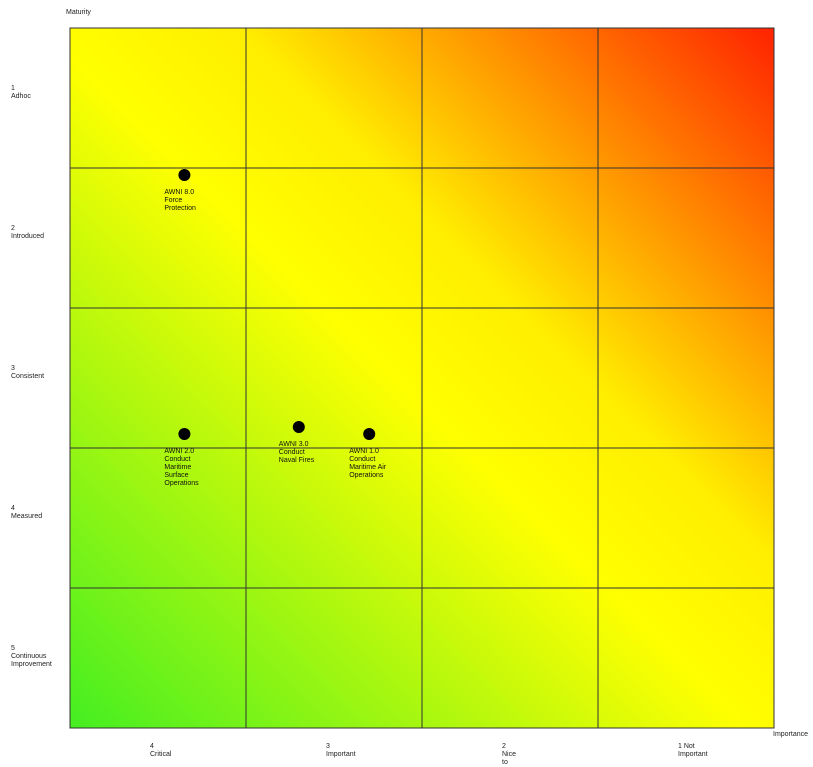  I want to click on data-point-label: AWNI 8.0 Force Protection, so click(180, 200).